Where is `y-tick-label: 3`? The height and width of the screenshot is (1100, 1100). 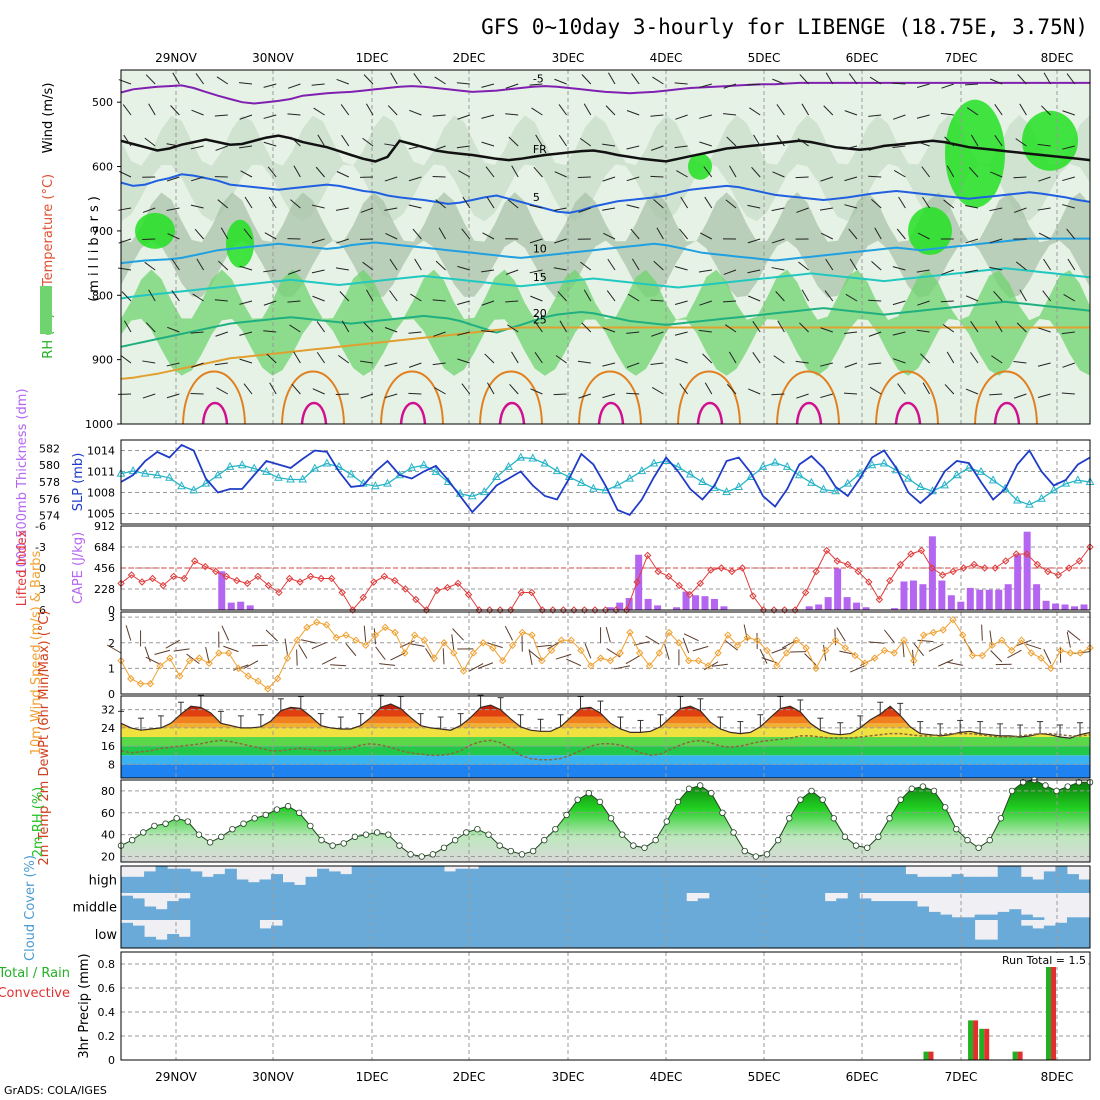 y-tick-label: 3 is located at coordinates (111, 617).